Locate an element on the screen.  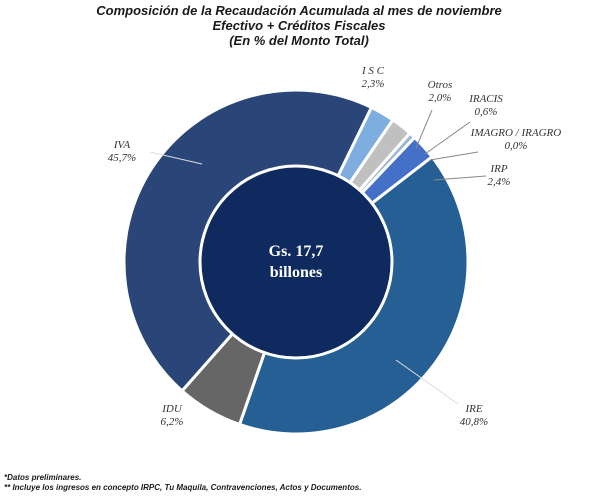
center-circle is located at coordinates (296, 262).